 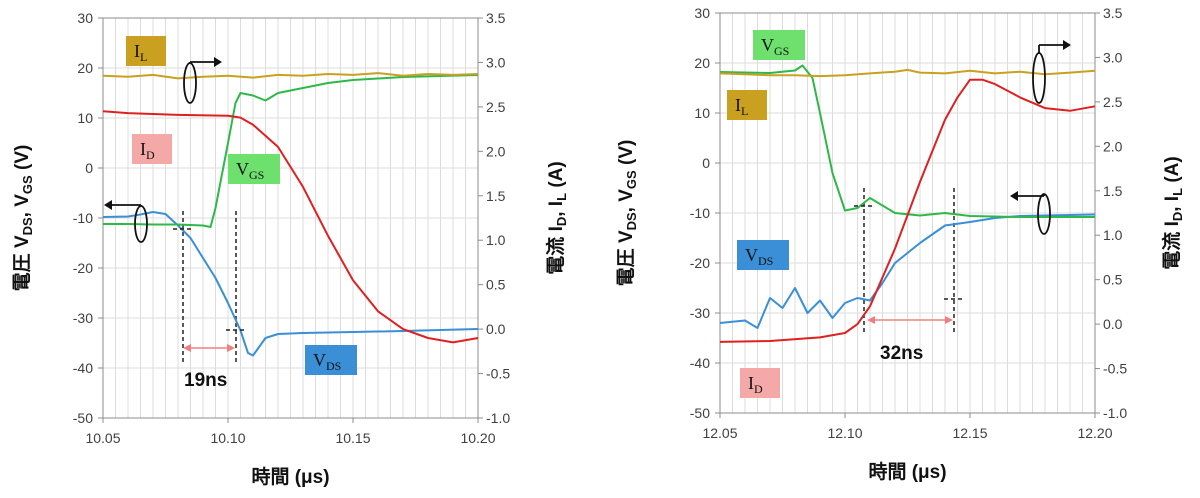 What do you see at coordinates (205, 380) in the screenshot?
I see `delay-label: 19ns` at bounding box center [205, 380].